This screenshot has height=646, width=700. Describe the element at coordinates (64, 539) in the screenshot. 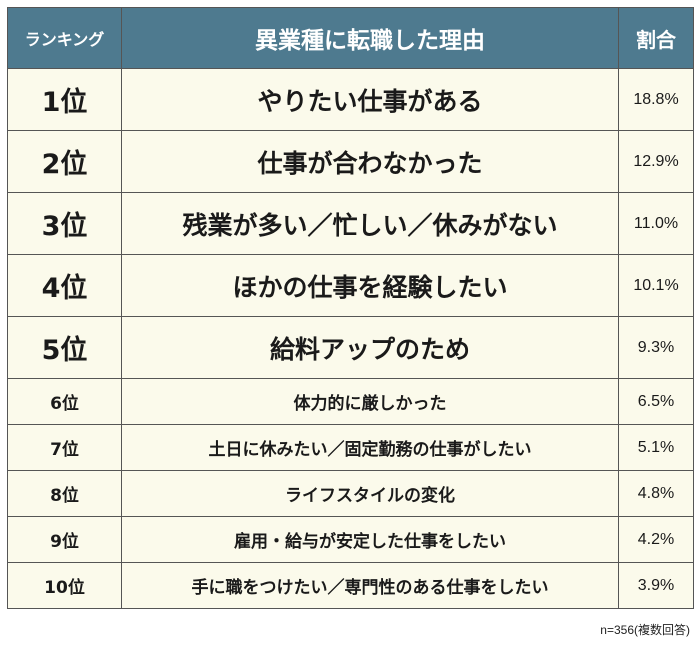

I see `rank-cell: 9位` at that location.